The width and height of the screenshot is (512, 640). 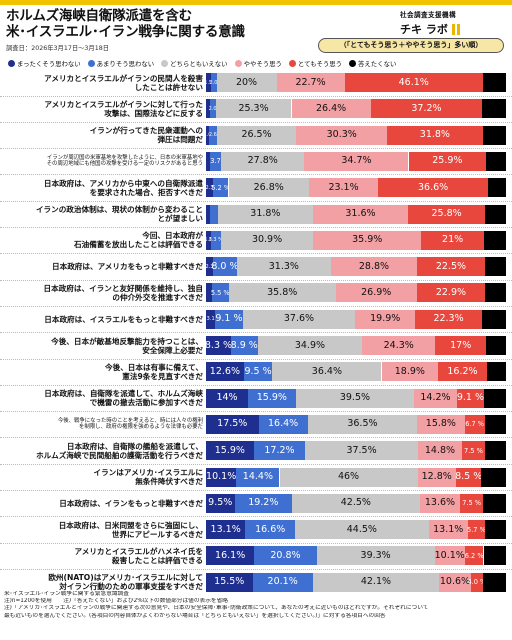 I want to click on bar-segment: 13.1%, so click(x=448, y=530).